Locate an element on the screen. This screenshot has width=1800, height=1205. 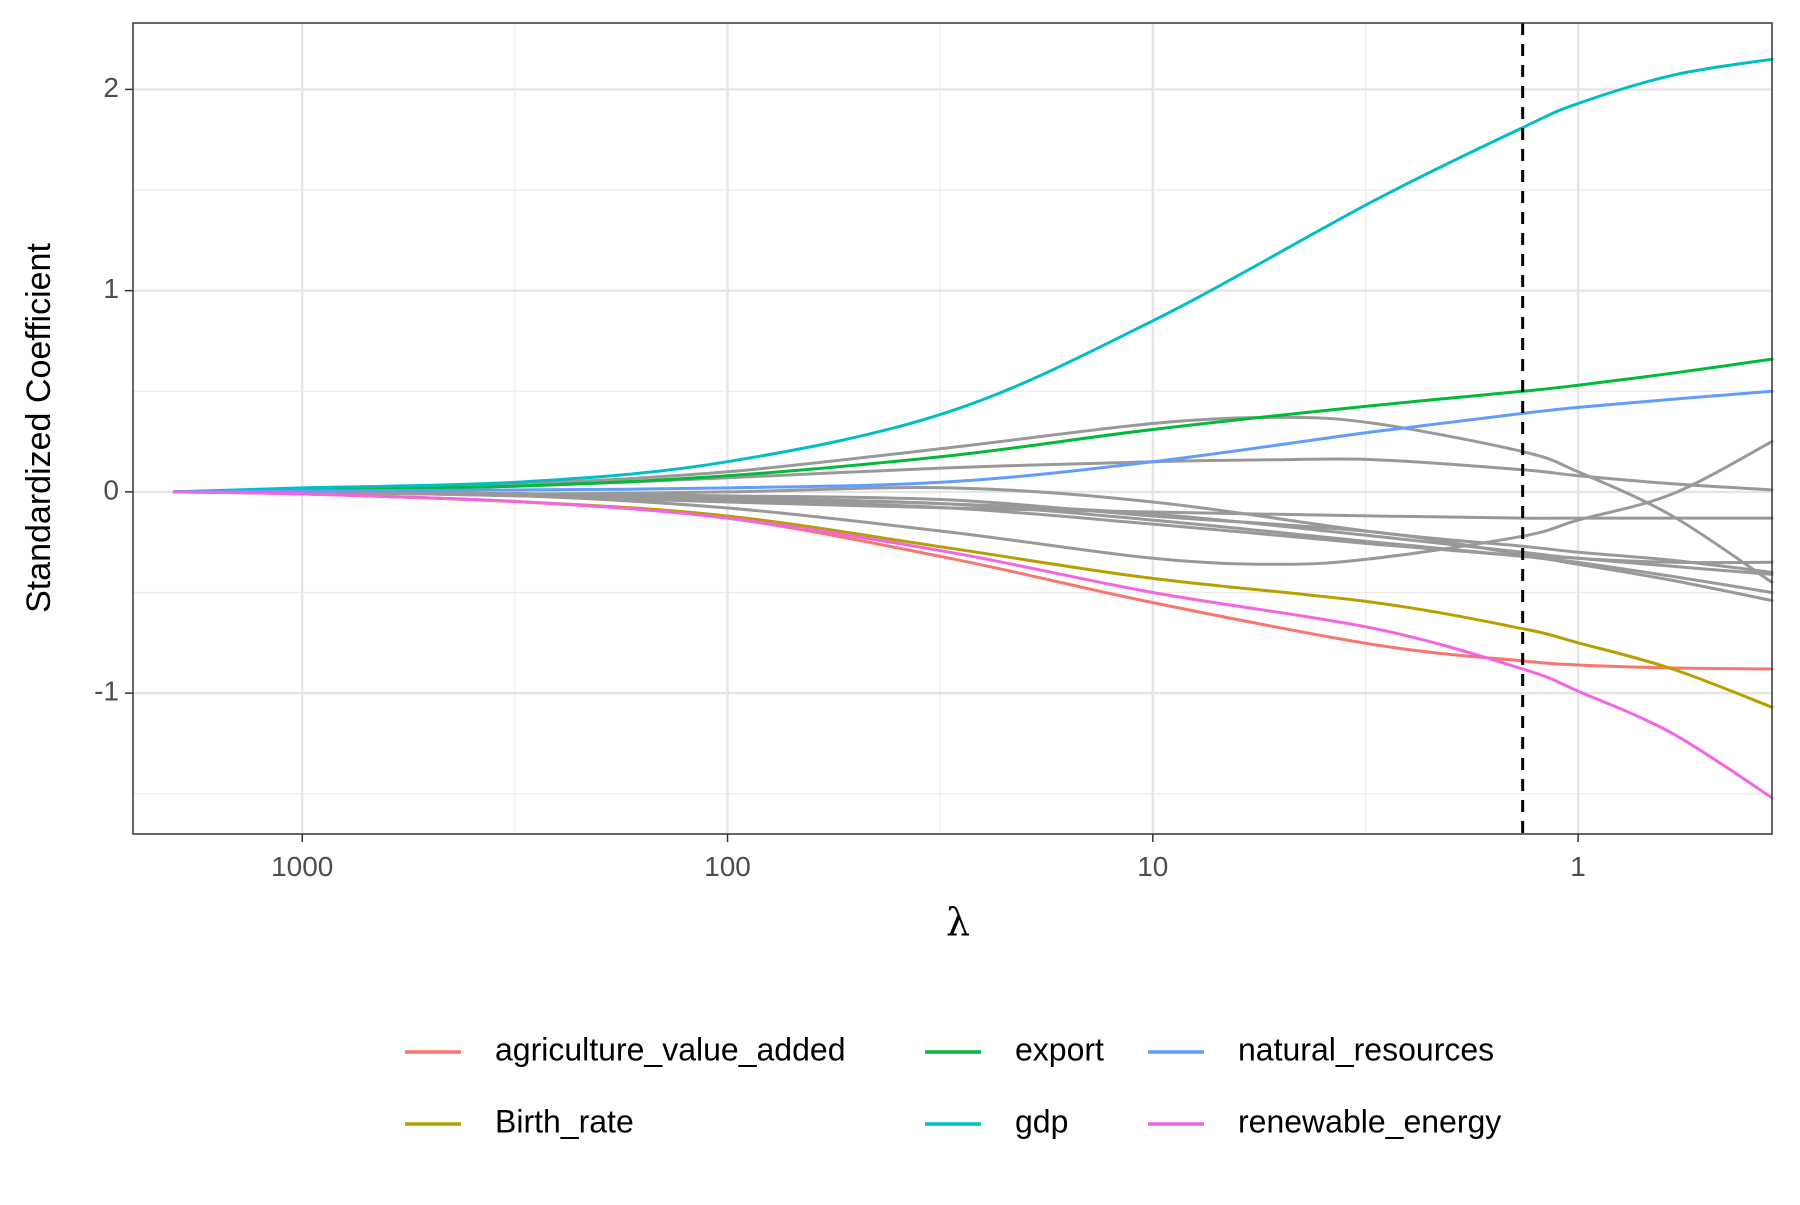
legend-label-natural-resources: natural_resources is located at coordinates (1366, 1049).